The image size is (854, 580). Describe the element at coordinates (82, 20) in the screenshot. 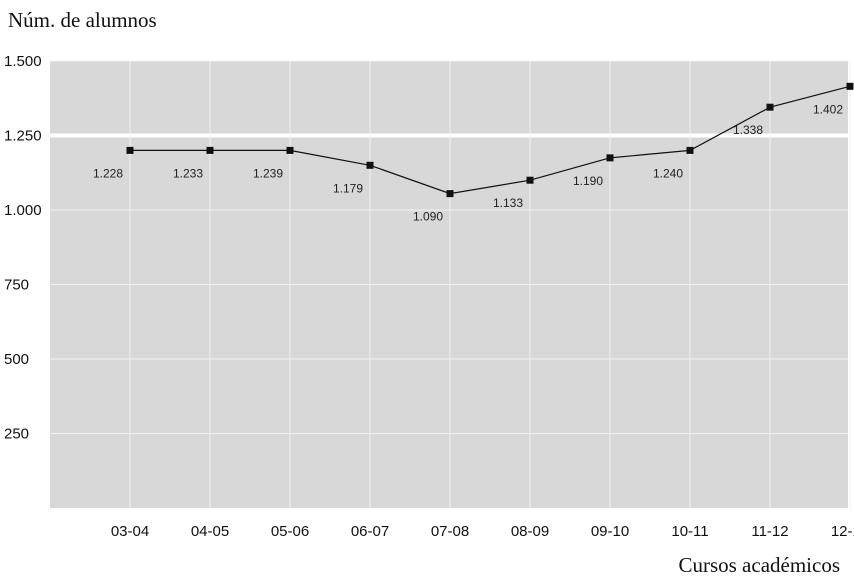

I see `y-axis-title: Núm. de alumnos` at that location.